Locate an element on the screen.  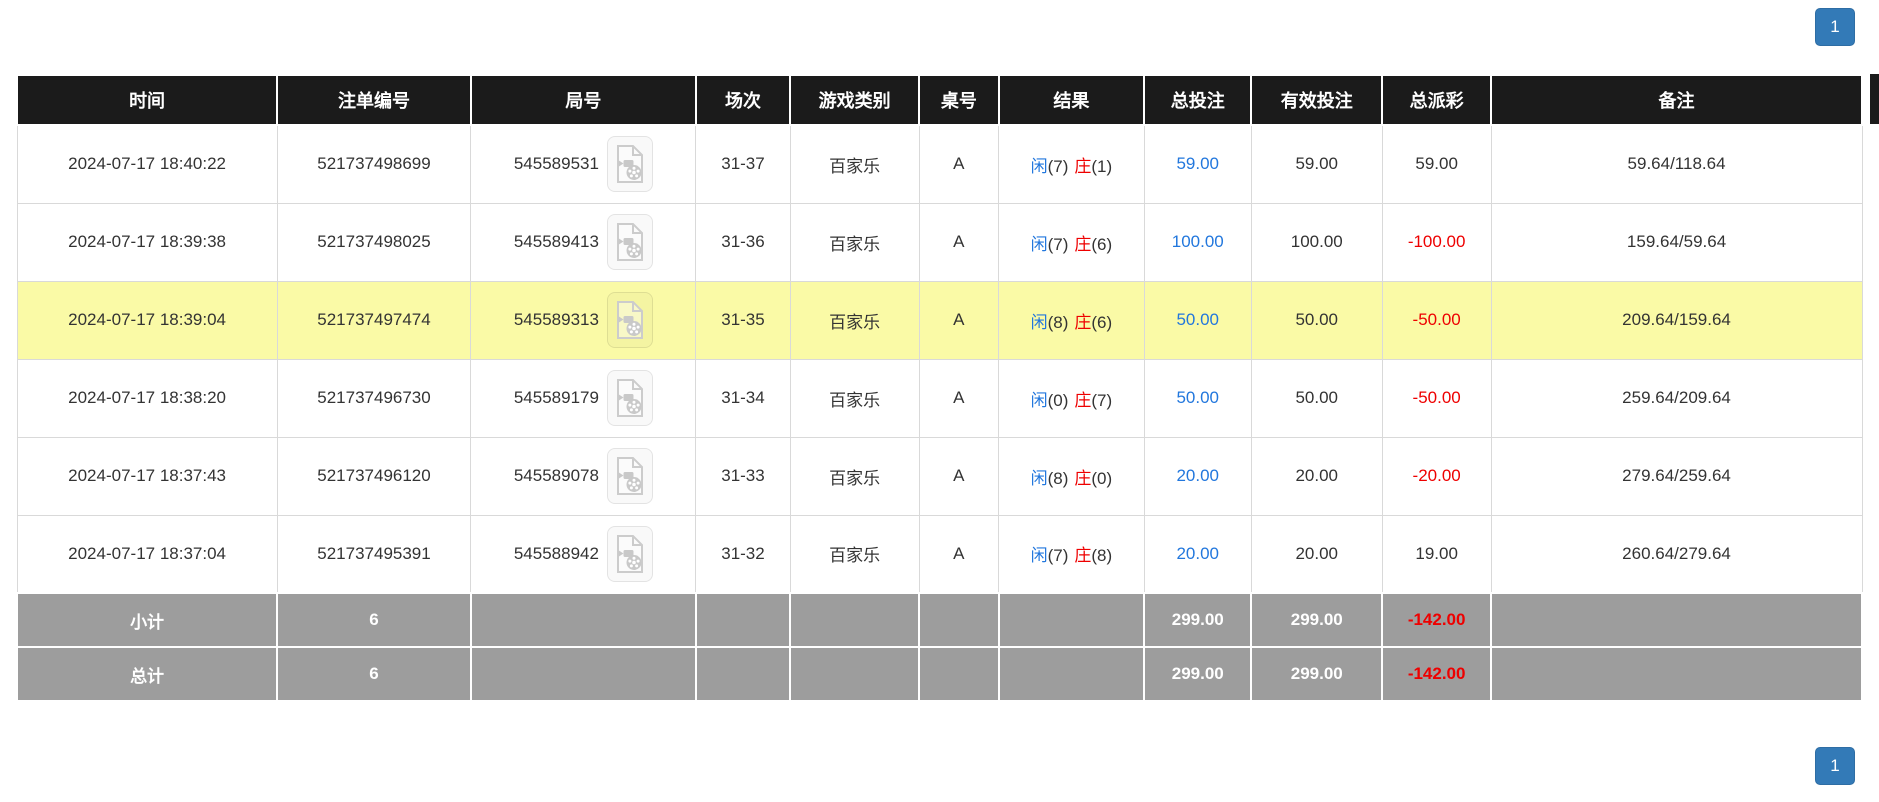
cell-remark: 260.64/279.64 is located at coordinates (1676, 554).